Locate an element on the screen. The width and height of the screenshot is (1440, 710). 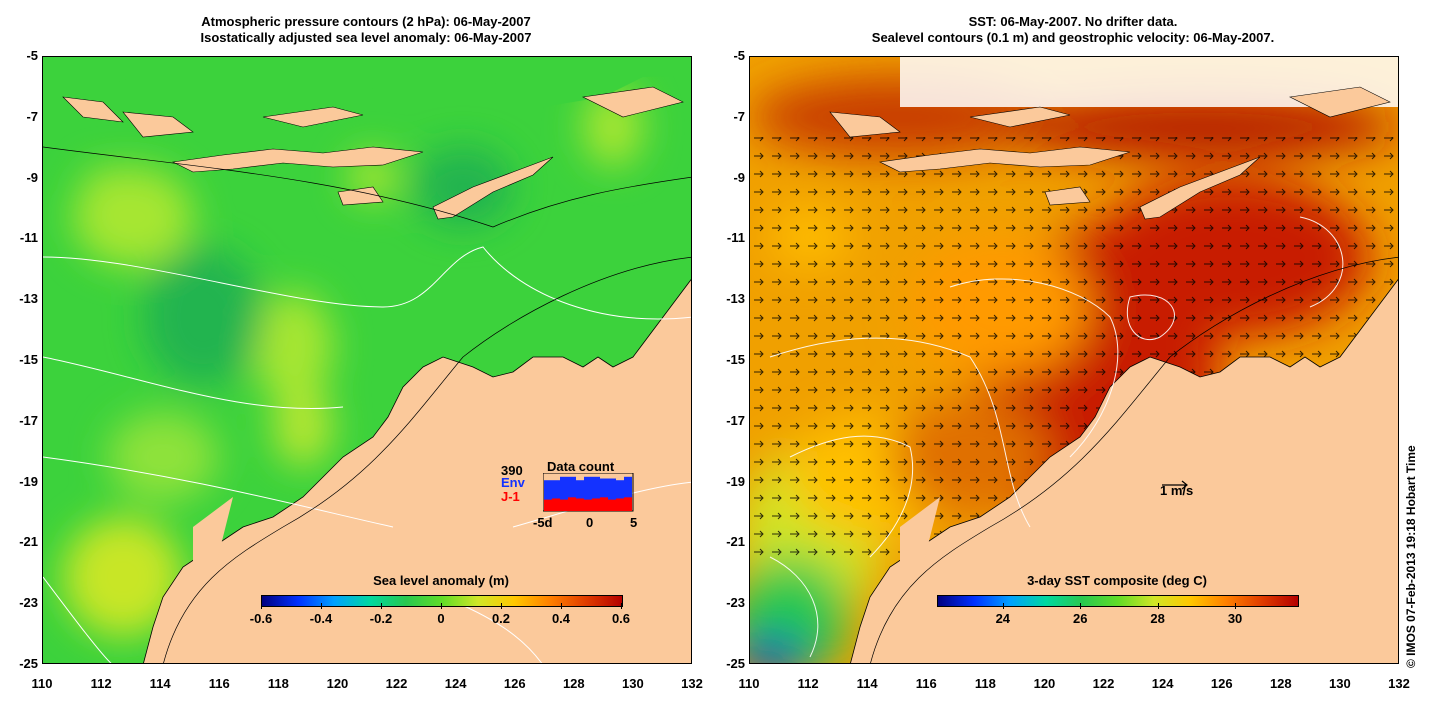
left-lat-tick: -25 is located at coordinates (28, 663).